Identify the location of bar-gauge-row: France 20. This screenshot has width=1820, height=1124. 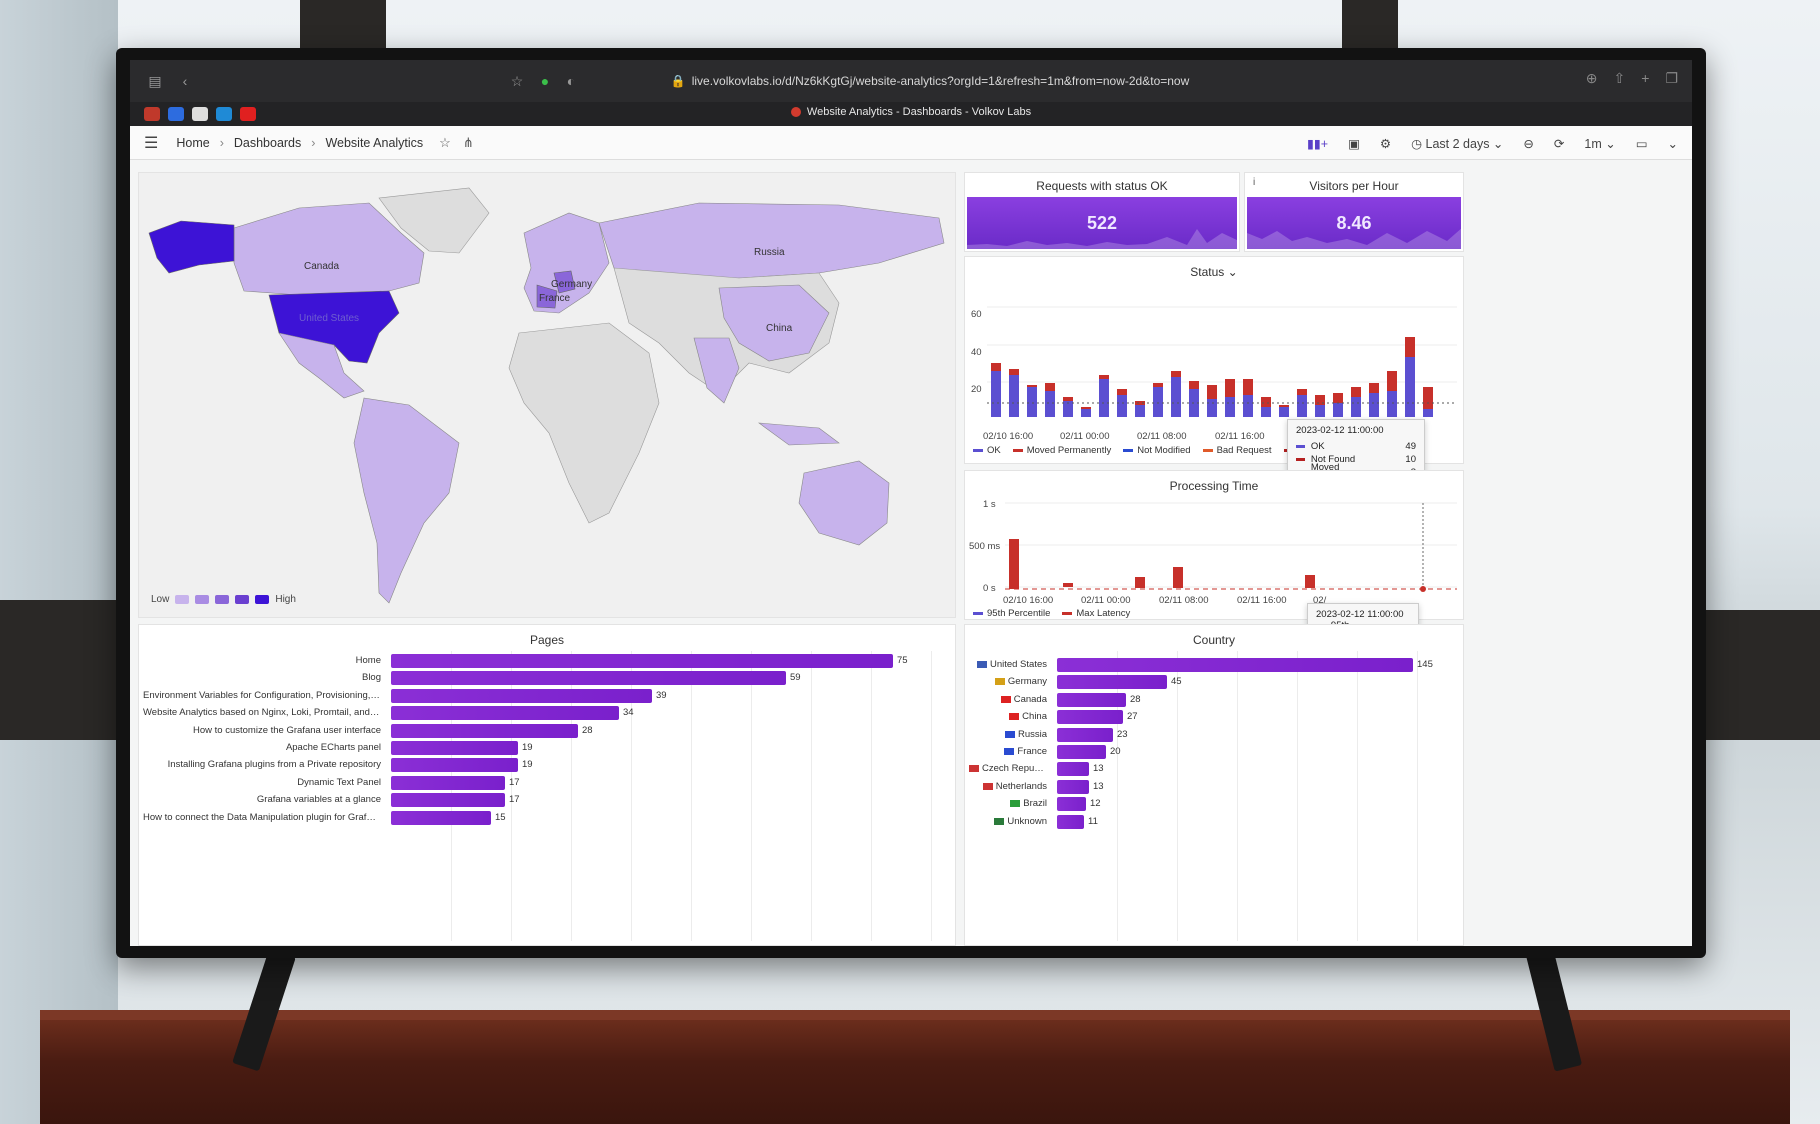
(1214, 752).